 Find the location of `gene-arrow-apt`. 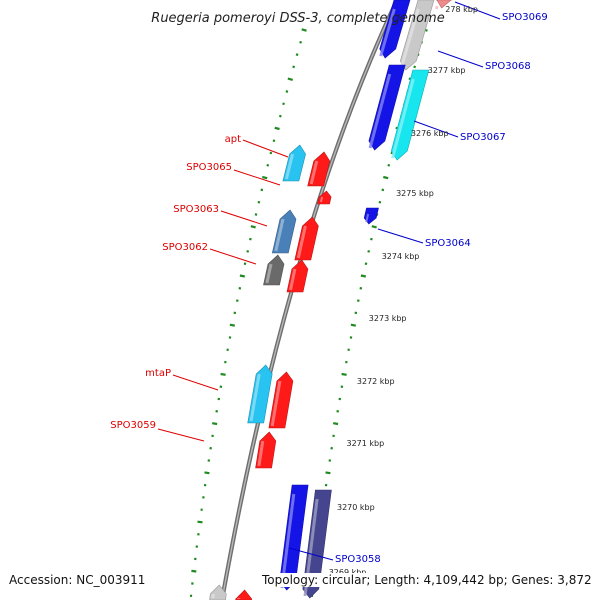

gene-arrow-apt is located at coordinates (294, 163).